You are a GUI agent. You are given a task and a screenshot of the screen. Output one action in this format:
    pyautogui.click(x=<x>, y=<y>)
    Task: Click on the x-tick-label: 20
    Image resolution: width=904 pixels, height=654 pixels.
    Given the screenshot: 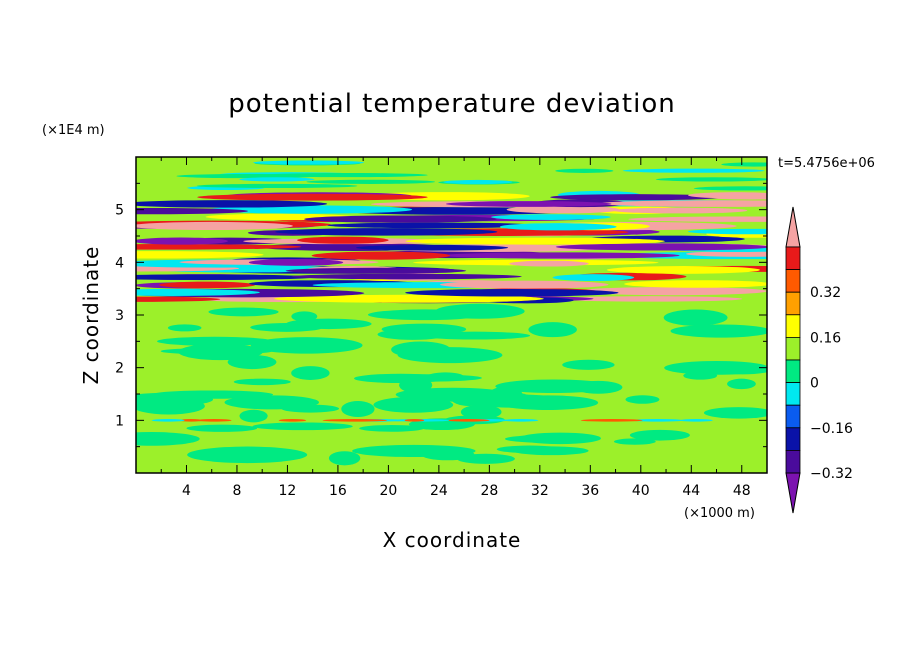 What is the action you would take?
    pyautogui.click(x=388, y=491)
    